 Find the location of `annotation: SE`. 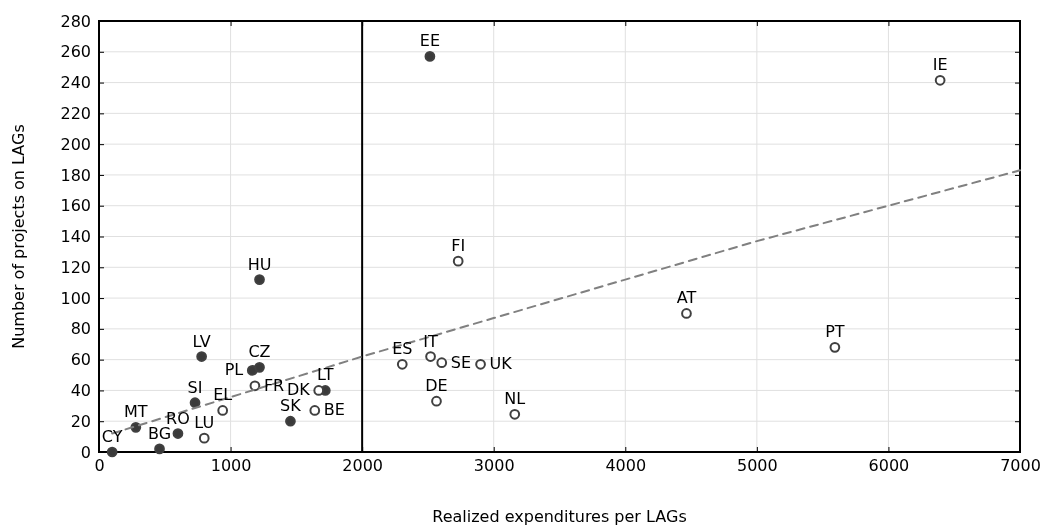

annotation: SE is located at coordinates (461, 362).